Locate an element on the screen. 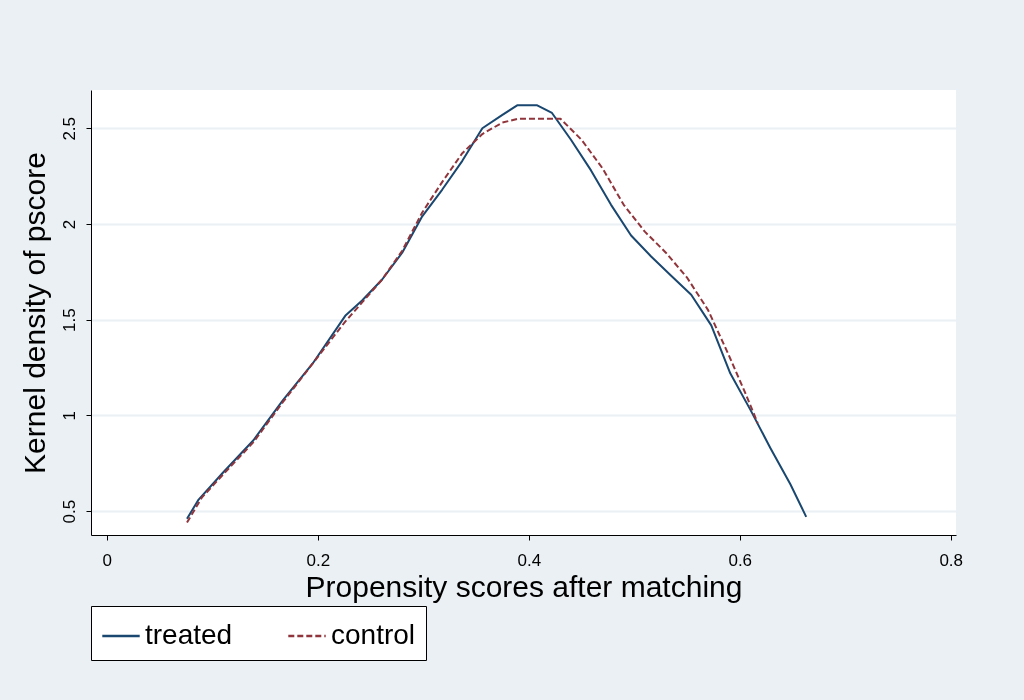  y-tick-label: 0.5 is located at coordinates (69, 511).